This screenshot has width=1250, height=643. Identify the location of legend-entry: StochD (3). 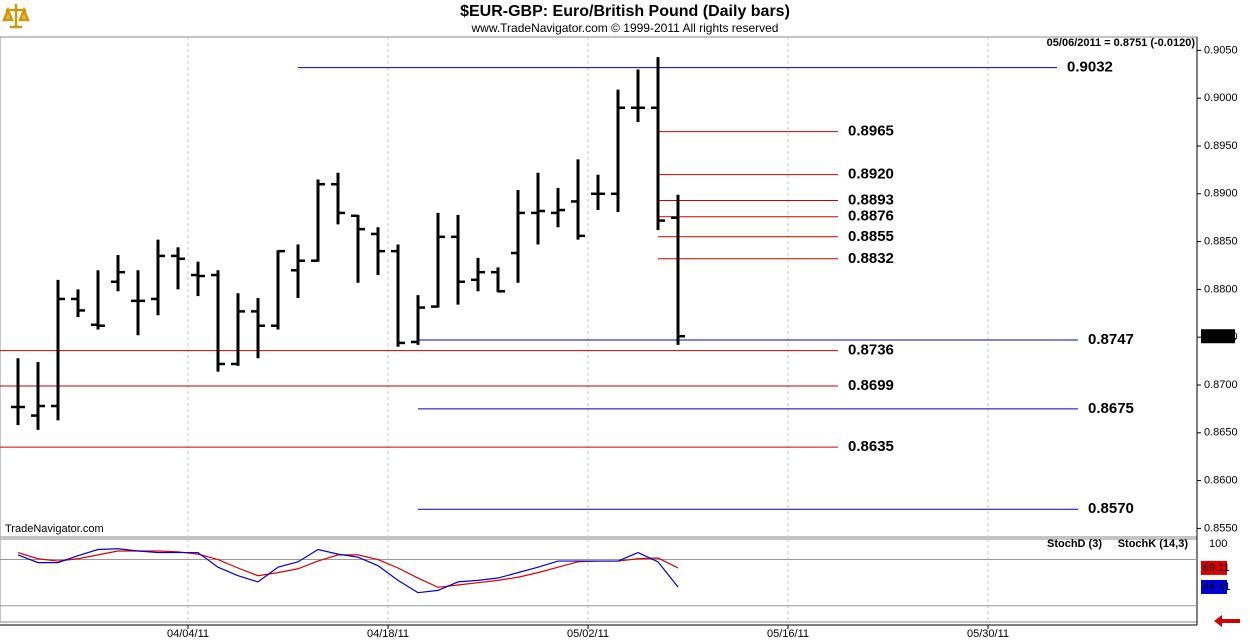
(1074, 544).